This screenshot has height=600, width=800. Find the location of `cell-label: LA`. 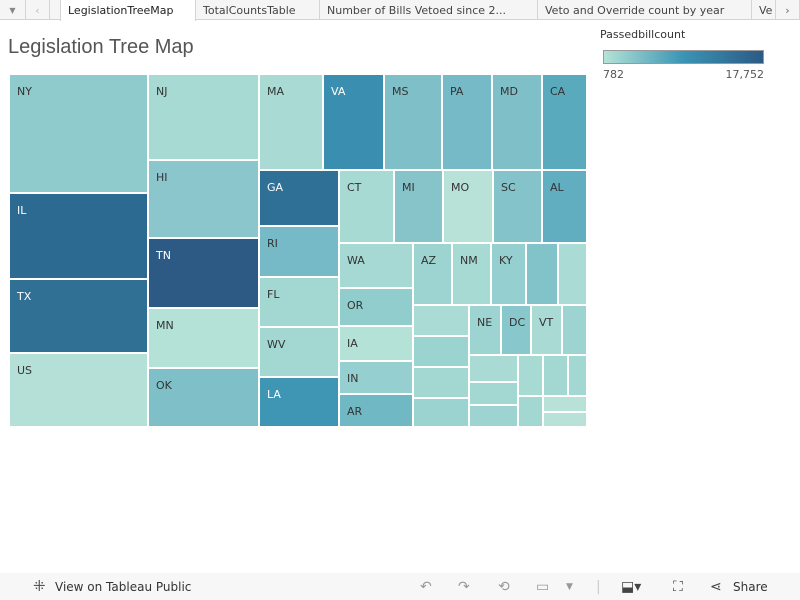

cell-label: LA is located at coordinates (274, 394).